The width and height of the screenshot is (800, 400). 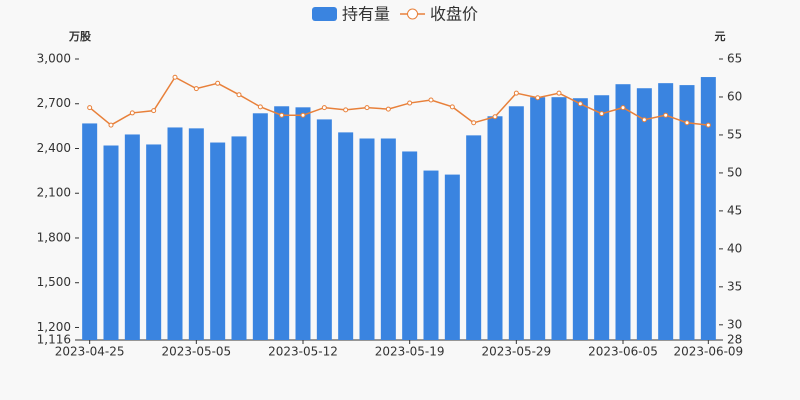 What do you see at coordinates (54, 193) in the screenshot?
I see `y-tick-label: 2,100` at bounding box center [54, 193].